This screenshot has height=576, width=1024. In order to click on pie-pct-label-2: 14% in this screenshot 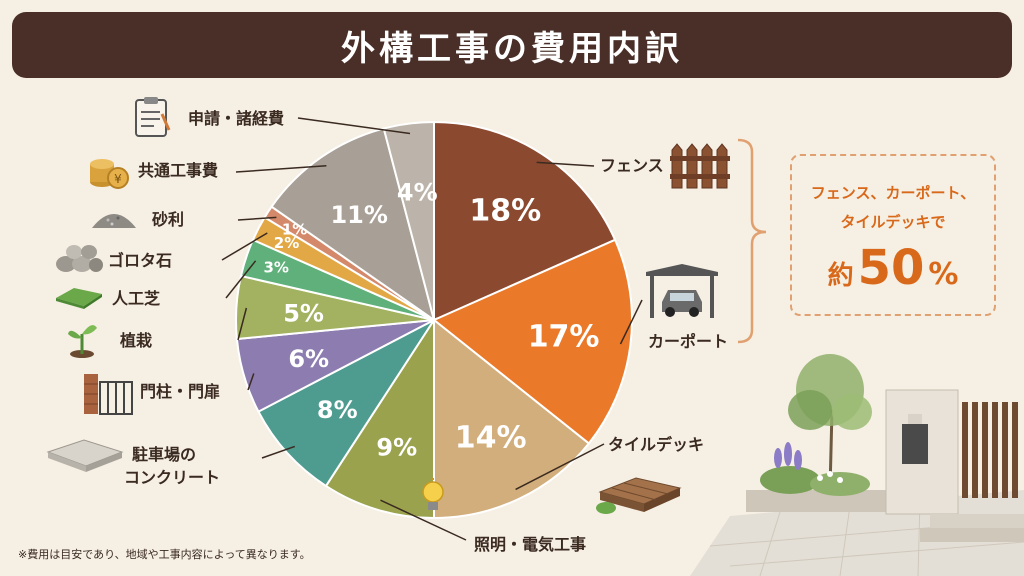, I will do `click(491, 438)`.